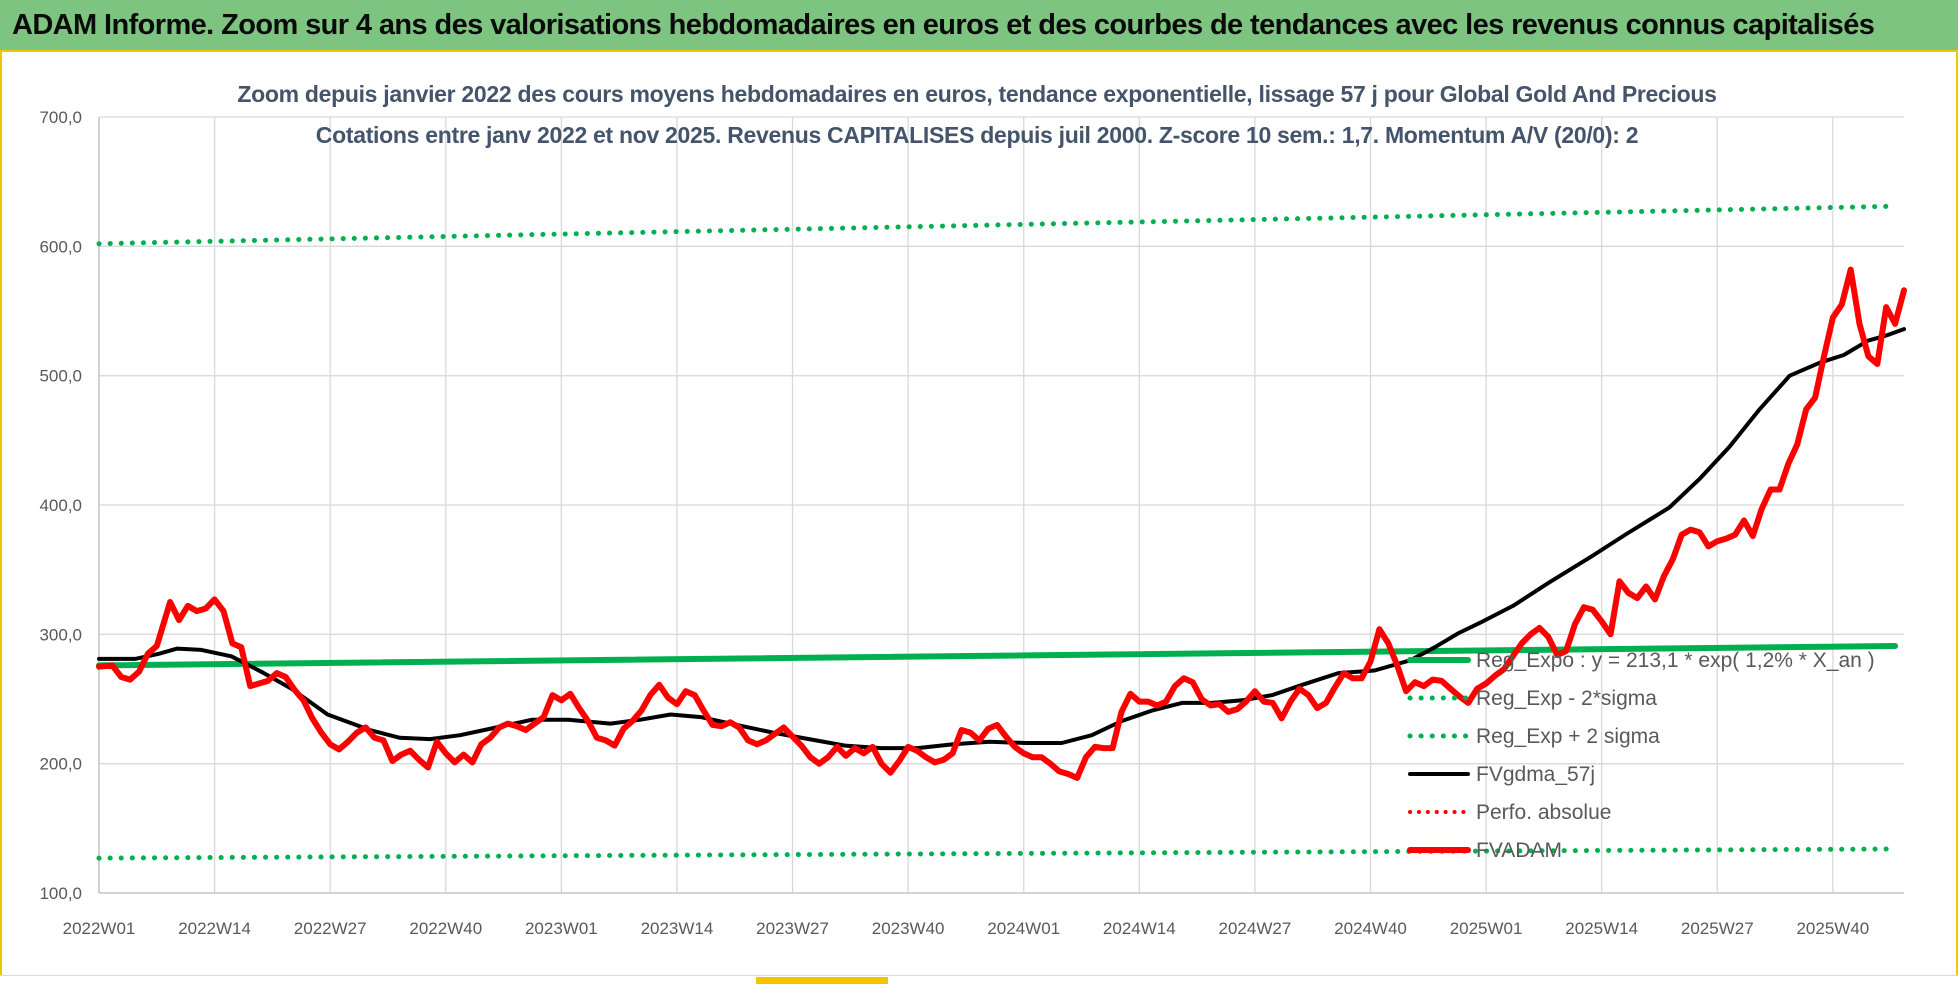 The image size is (1958, 985). Describe the element at coordinates (1717, 928) in the screenshot. I see `x-tick-label: 2025W27` at that location.